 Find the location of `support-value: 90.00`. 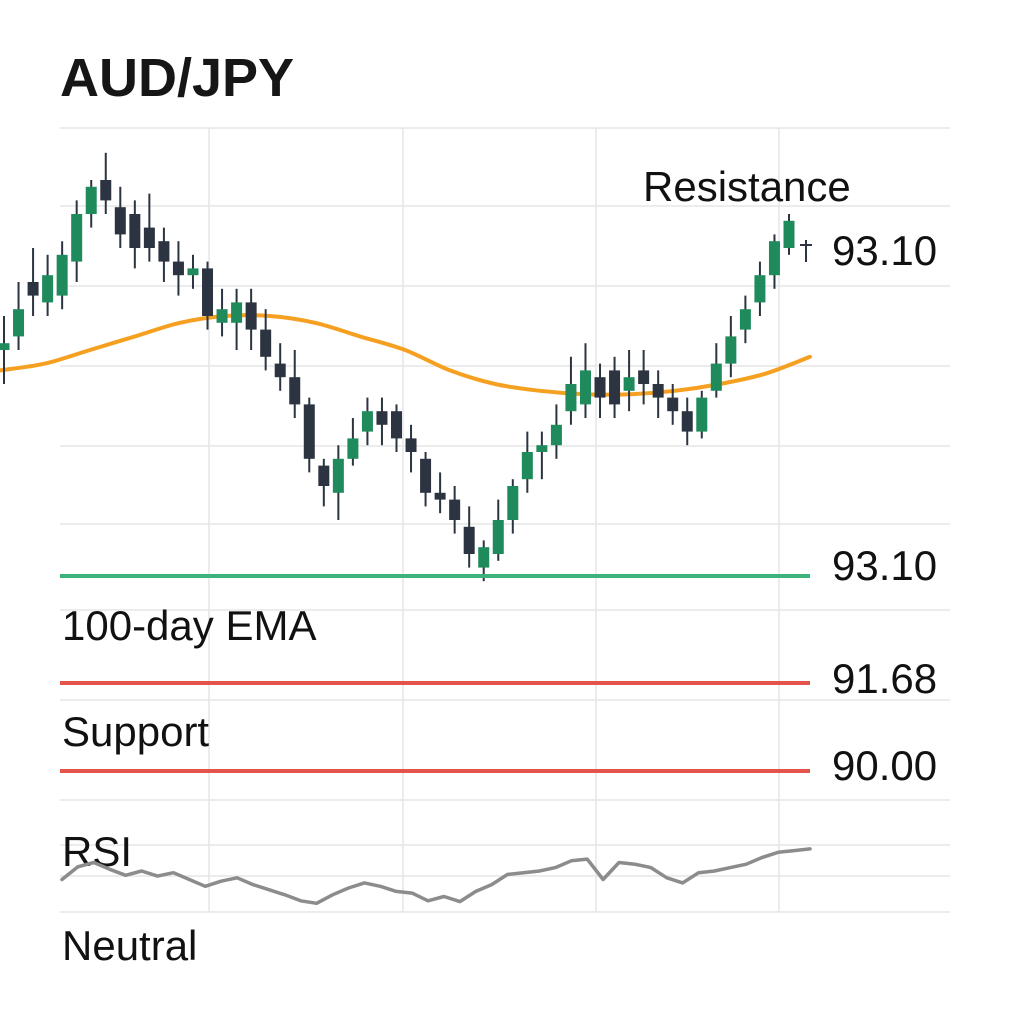

support-value: 90.00 is located at coordinates (884, 765).